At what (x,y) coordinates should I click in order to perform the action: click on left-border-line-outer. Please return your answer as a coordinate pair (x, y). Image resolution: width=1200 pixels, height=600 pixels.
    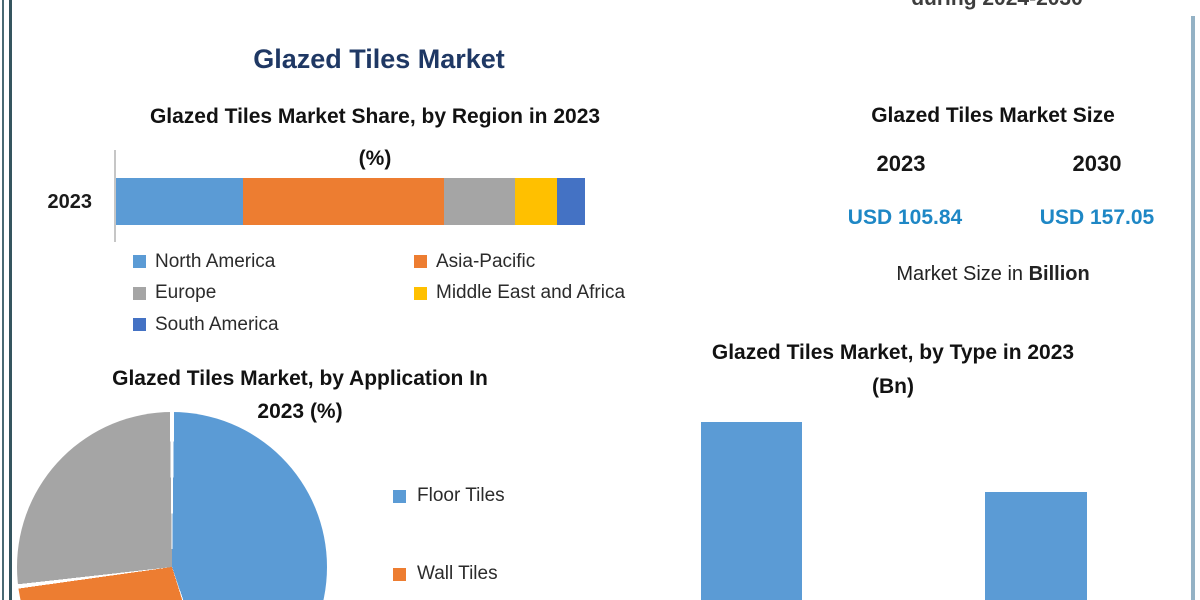
    Looking at the image, I should click on (3, 300).